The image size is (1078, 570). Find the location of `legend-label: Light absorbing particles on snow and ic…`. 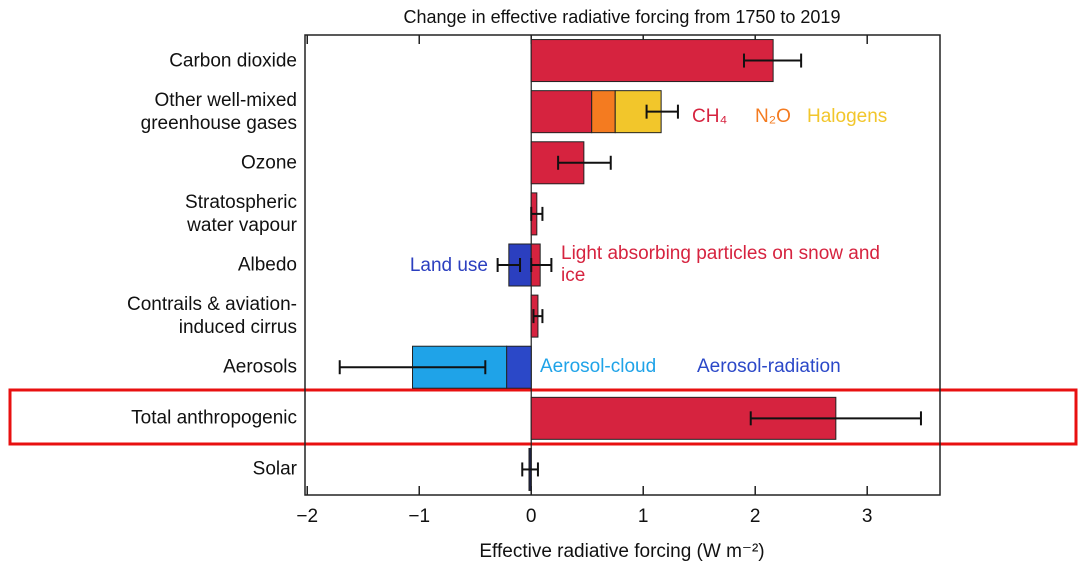

legend-label: Light absorbing particles on snow and ic… is located at coordinates (720, 264).